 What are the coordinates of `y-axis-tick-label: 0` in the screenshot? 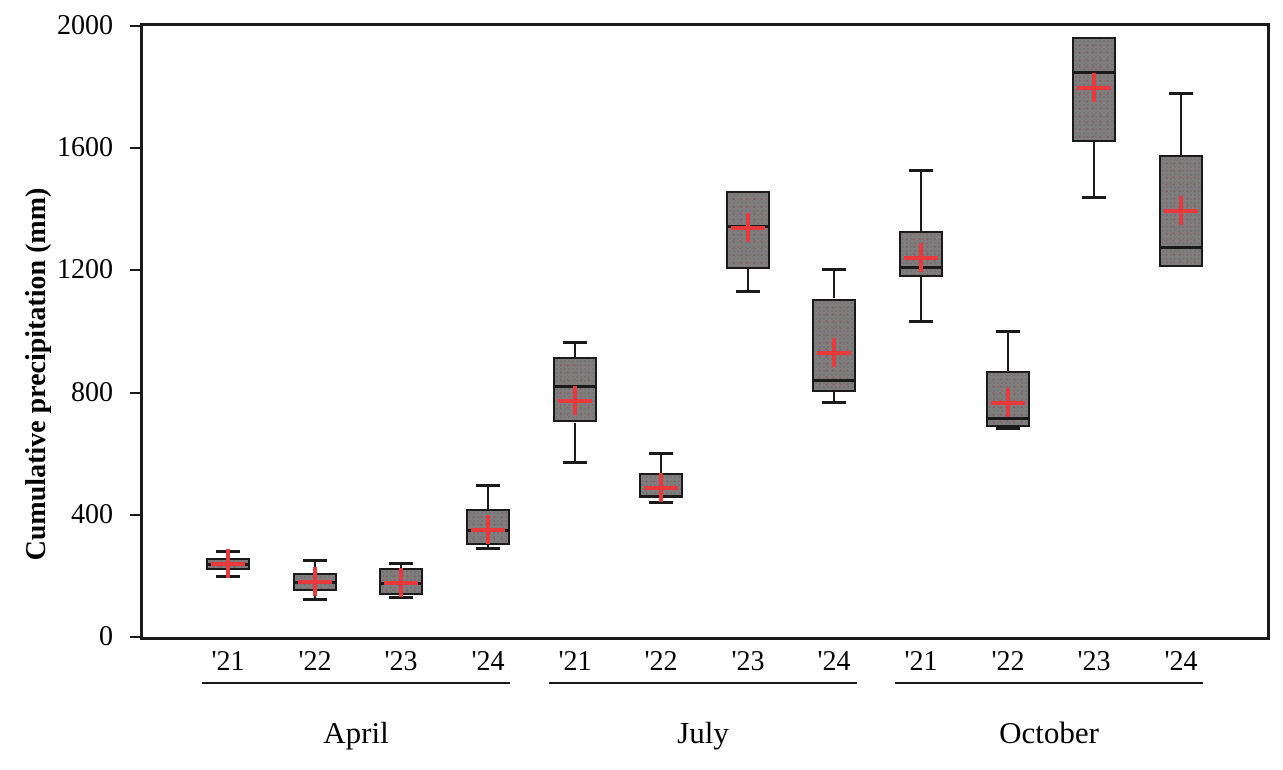 It's located at (106, 636).